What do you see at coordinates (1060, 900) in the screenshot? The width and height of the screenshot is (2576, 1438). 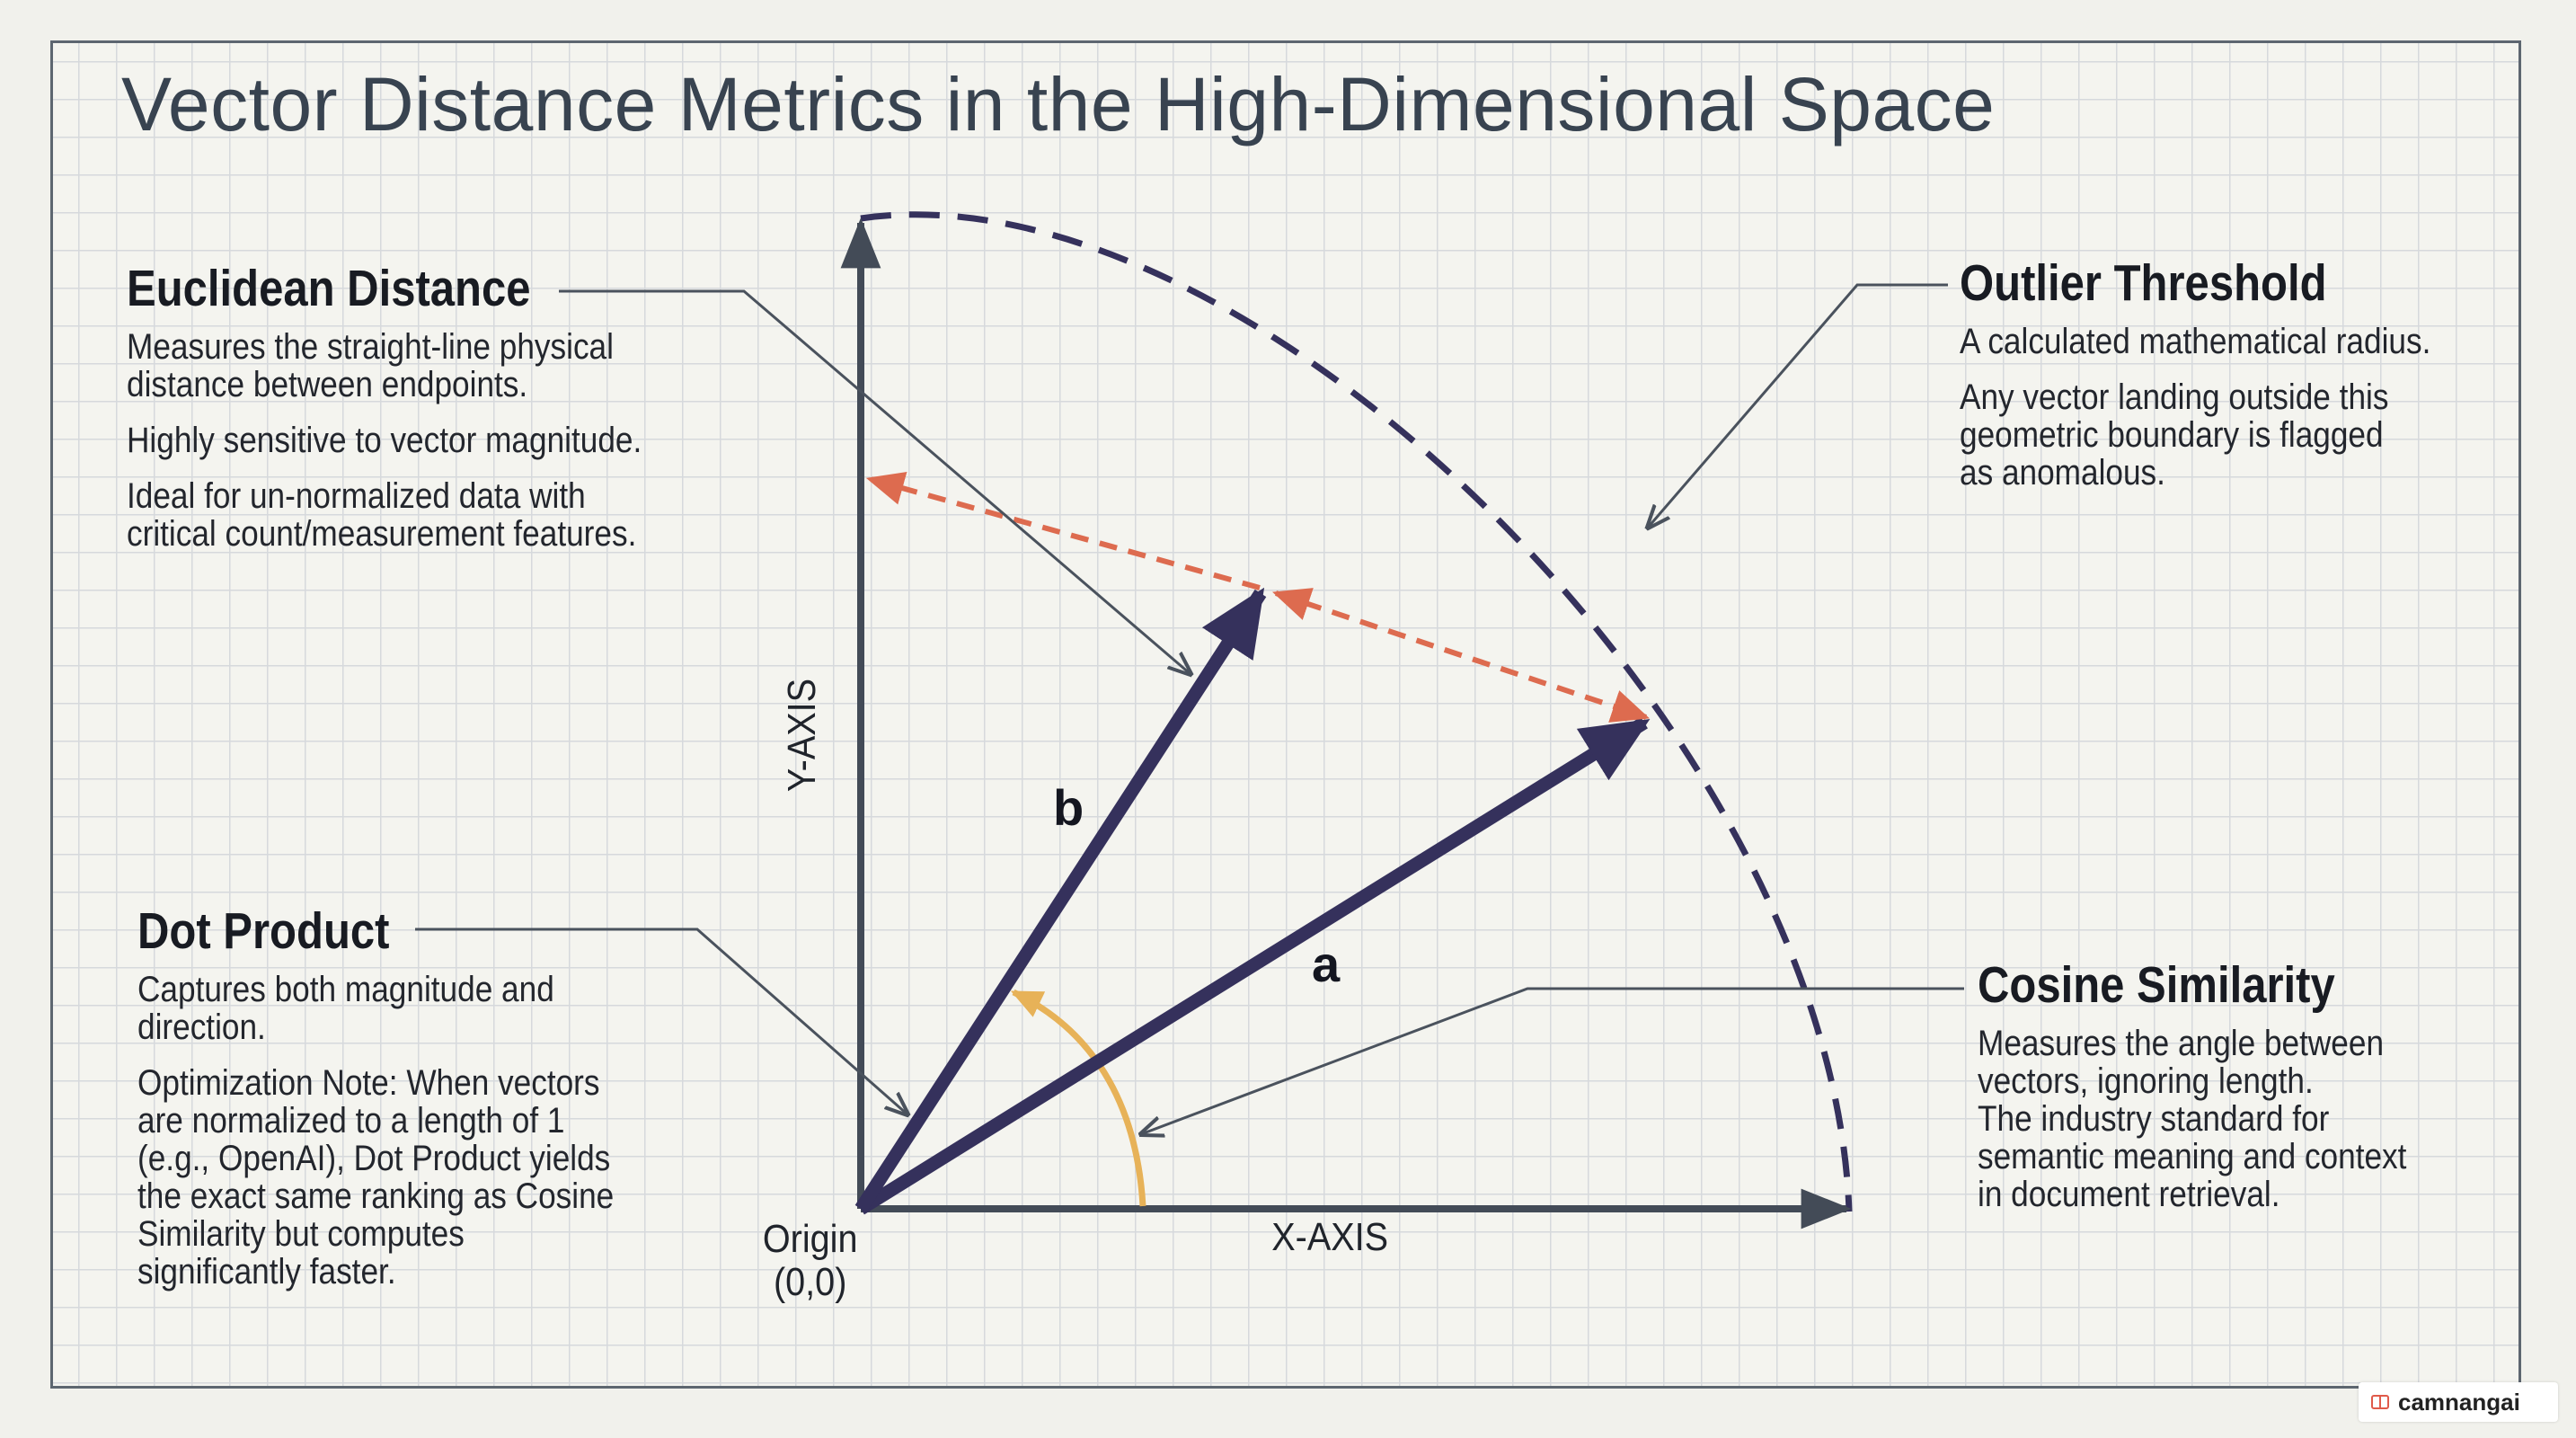 I see `vector-b` at bounding box center [1060, 900].